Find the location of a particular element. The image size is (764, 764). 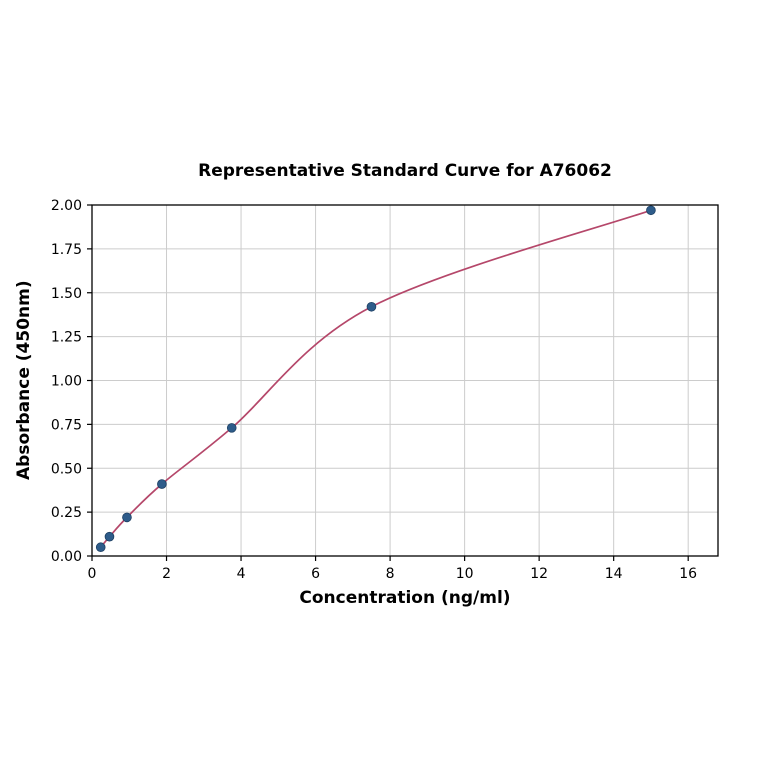

chart-title: Representative Standard Curve for A76062 is located at coordinates (405, 171).